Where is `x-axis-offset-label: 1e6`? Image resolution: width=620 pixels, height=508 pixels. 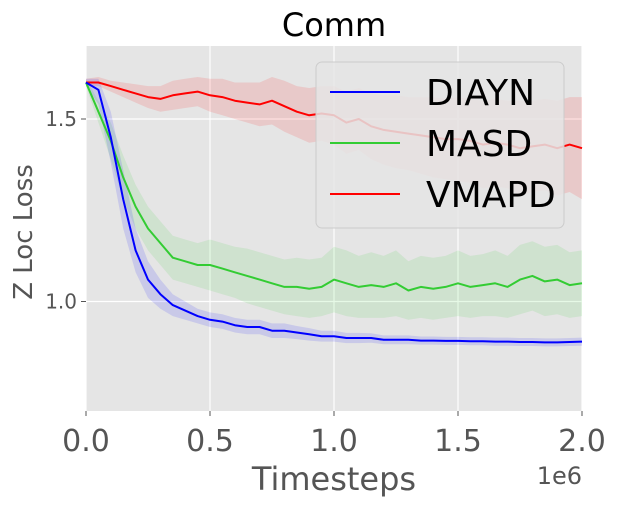 x-axis-offset-label: 1e6 is located at coordinates (559, 476).